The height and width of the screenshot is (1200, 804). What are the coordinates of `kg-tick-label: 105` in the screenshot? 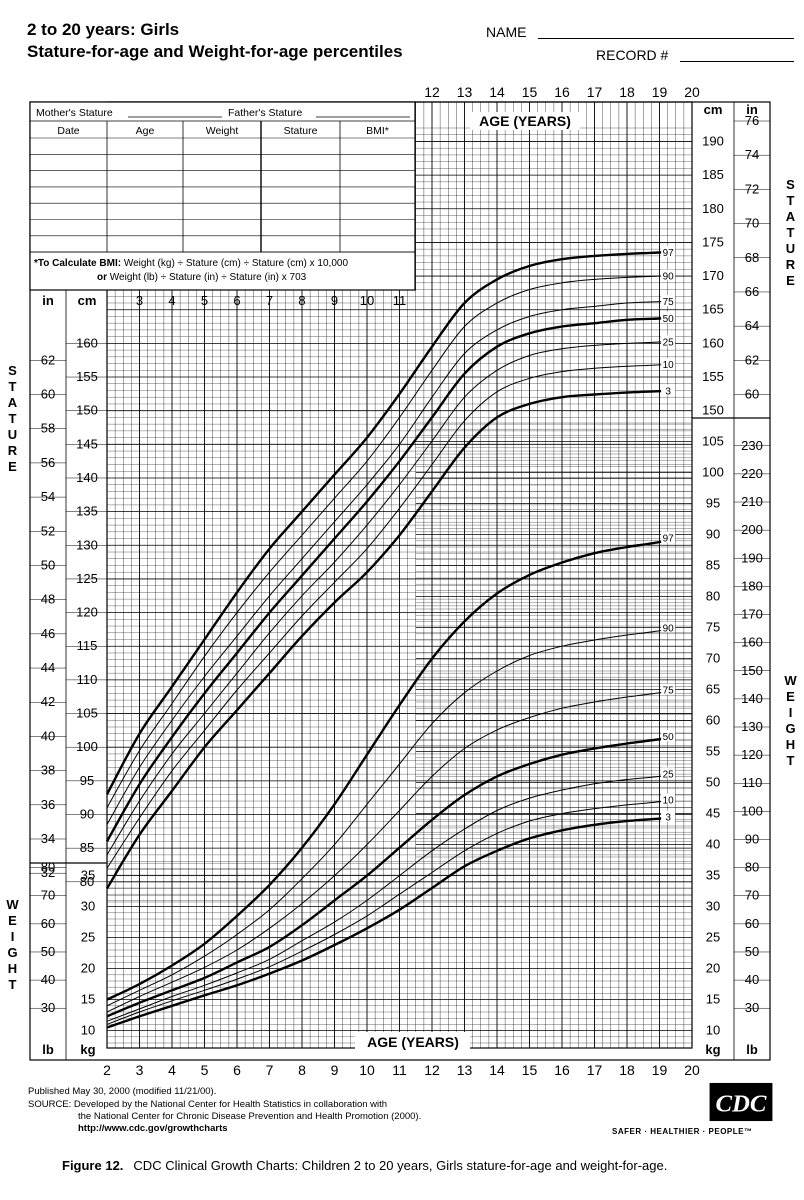 It's located at (713, 441).